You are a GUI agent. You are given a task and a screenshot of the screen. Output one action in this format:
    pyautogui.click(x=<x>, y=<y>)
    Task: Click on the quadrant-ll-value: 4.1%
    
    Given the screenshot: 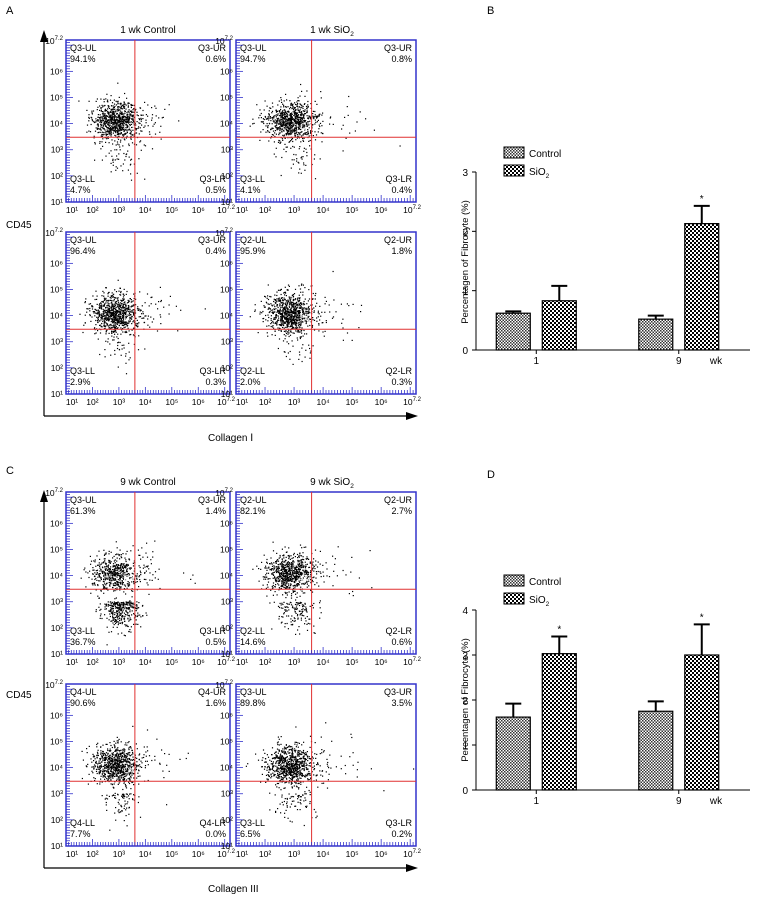 What is the action you would take?
    pyautogui.click(x=250, y=190)
    